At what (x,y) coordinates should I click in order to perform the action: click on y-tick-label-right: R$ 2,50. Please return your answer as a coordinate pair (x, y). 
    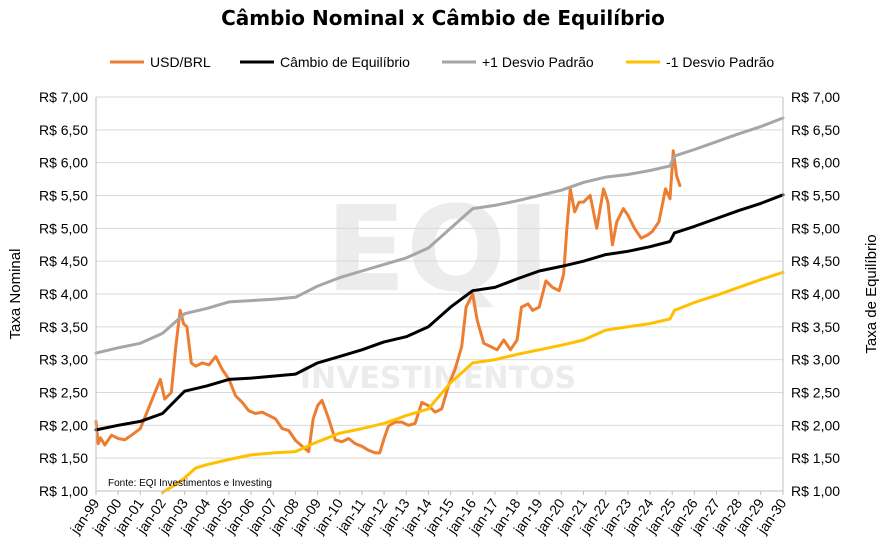
    Looking at the image, I should click on (815, 393).